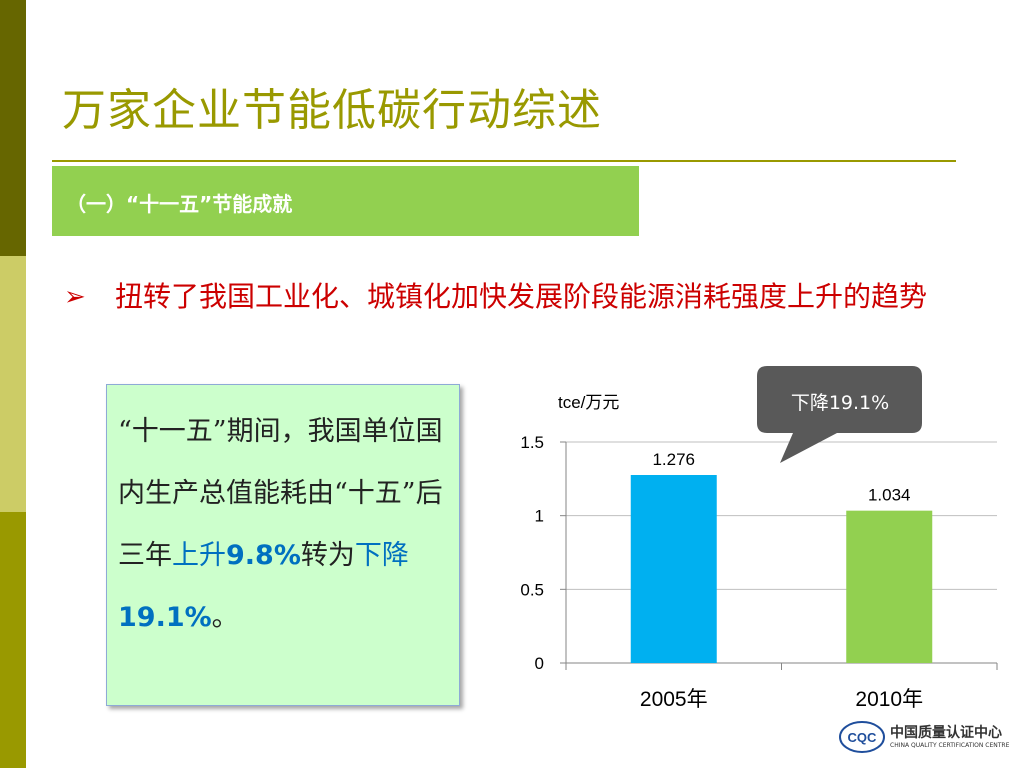  I want to click on cqc-logo-mark: CQC, so click(862, 737).